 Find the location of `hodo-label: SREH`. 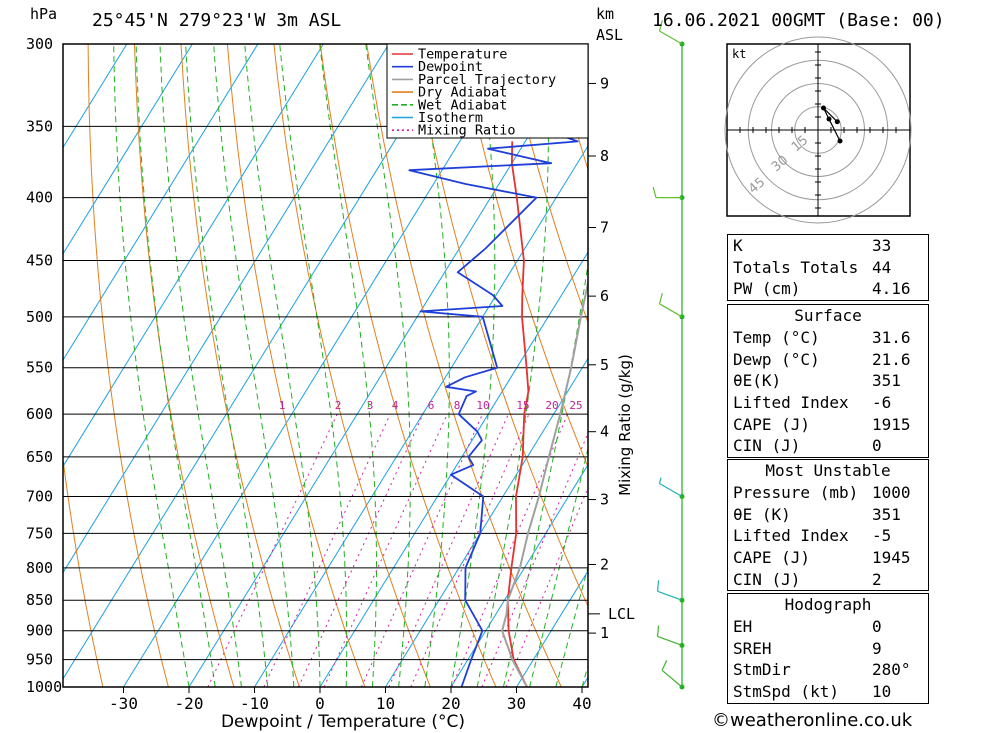

hodo-label: SREH is located at coordinates (752, 648).